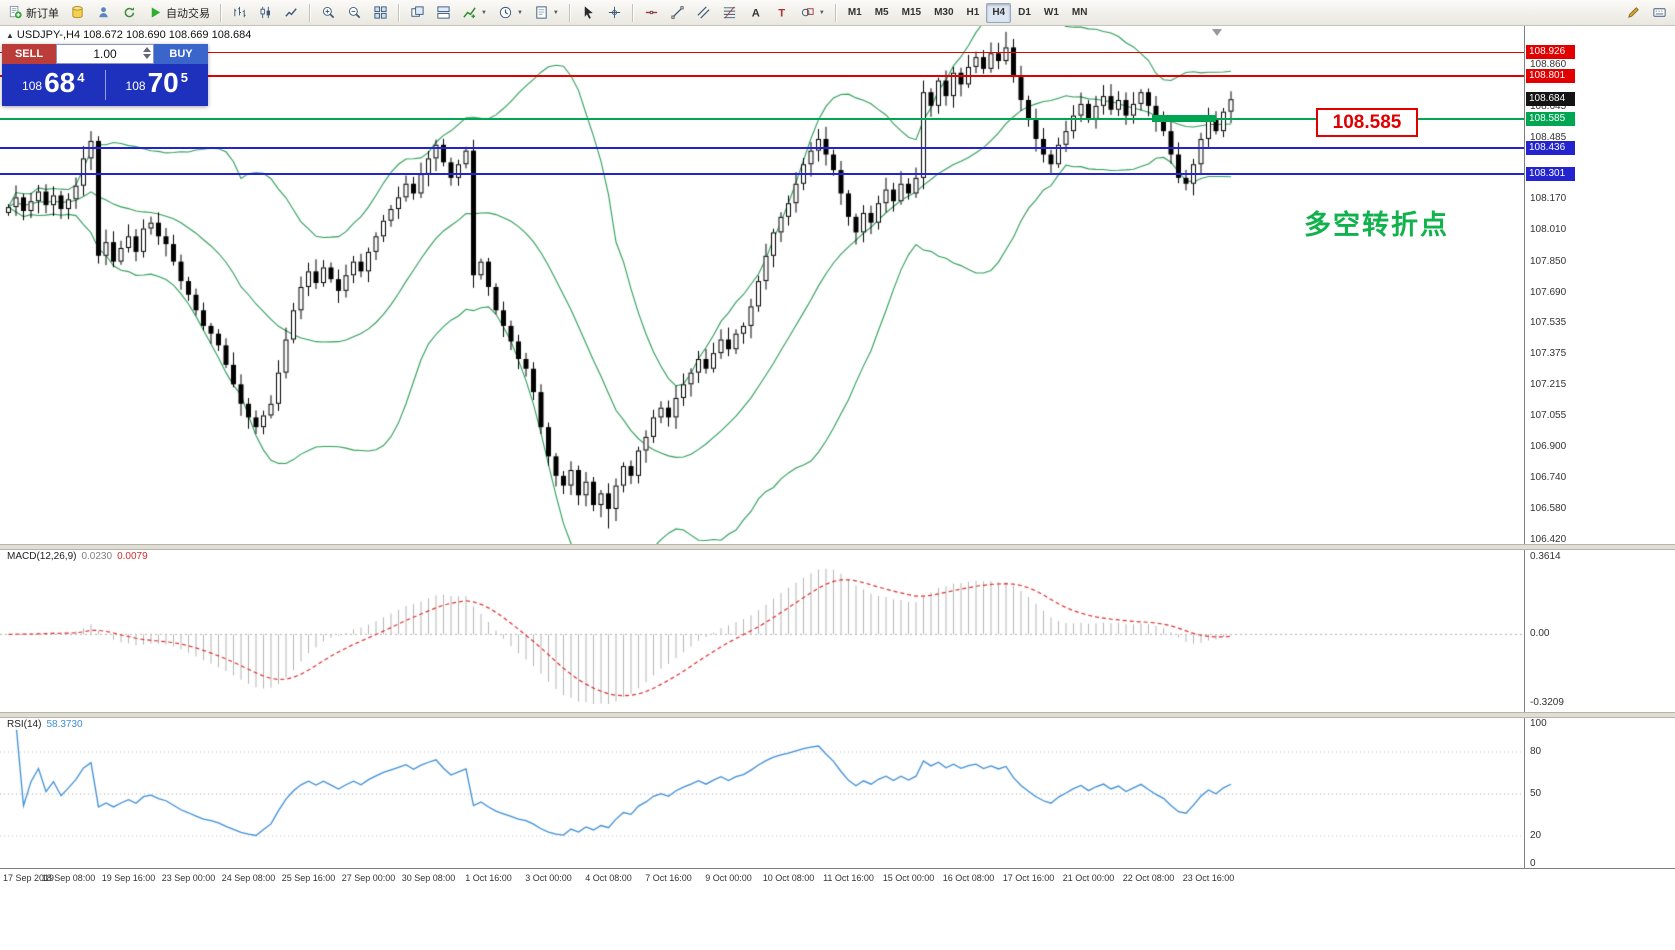 The width and height of the screenshot is (1675, 950). I want to click on time-axis-label: 17 Sep 2019, so click(29, 878).